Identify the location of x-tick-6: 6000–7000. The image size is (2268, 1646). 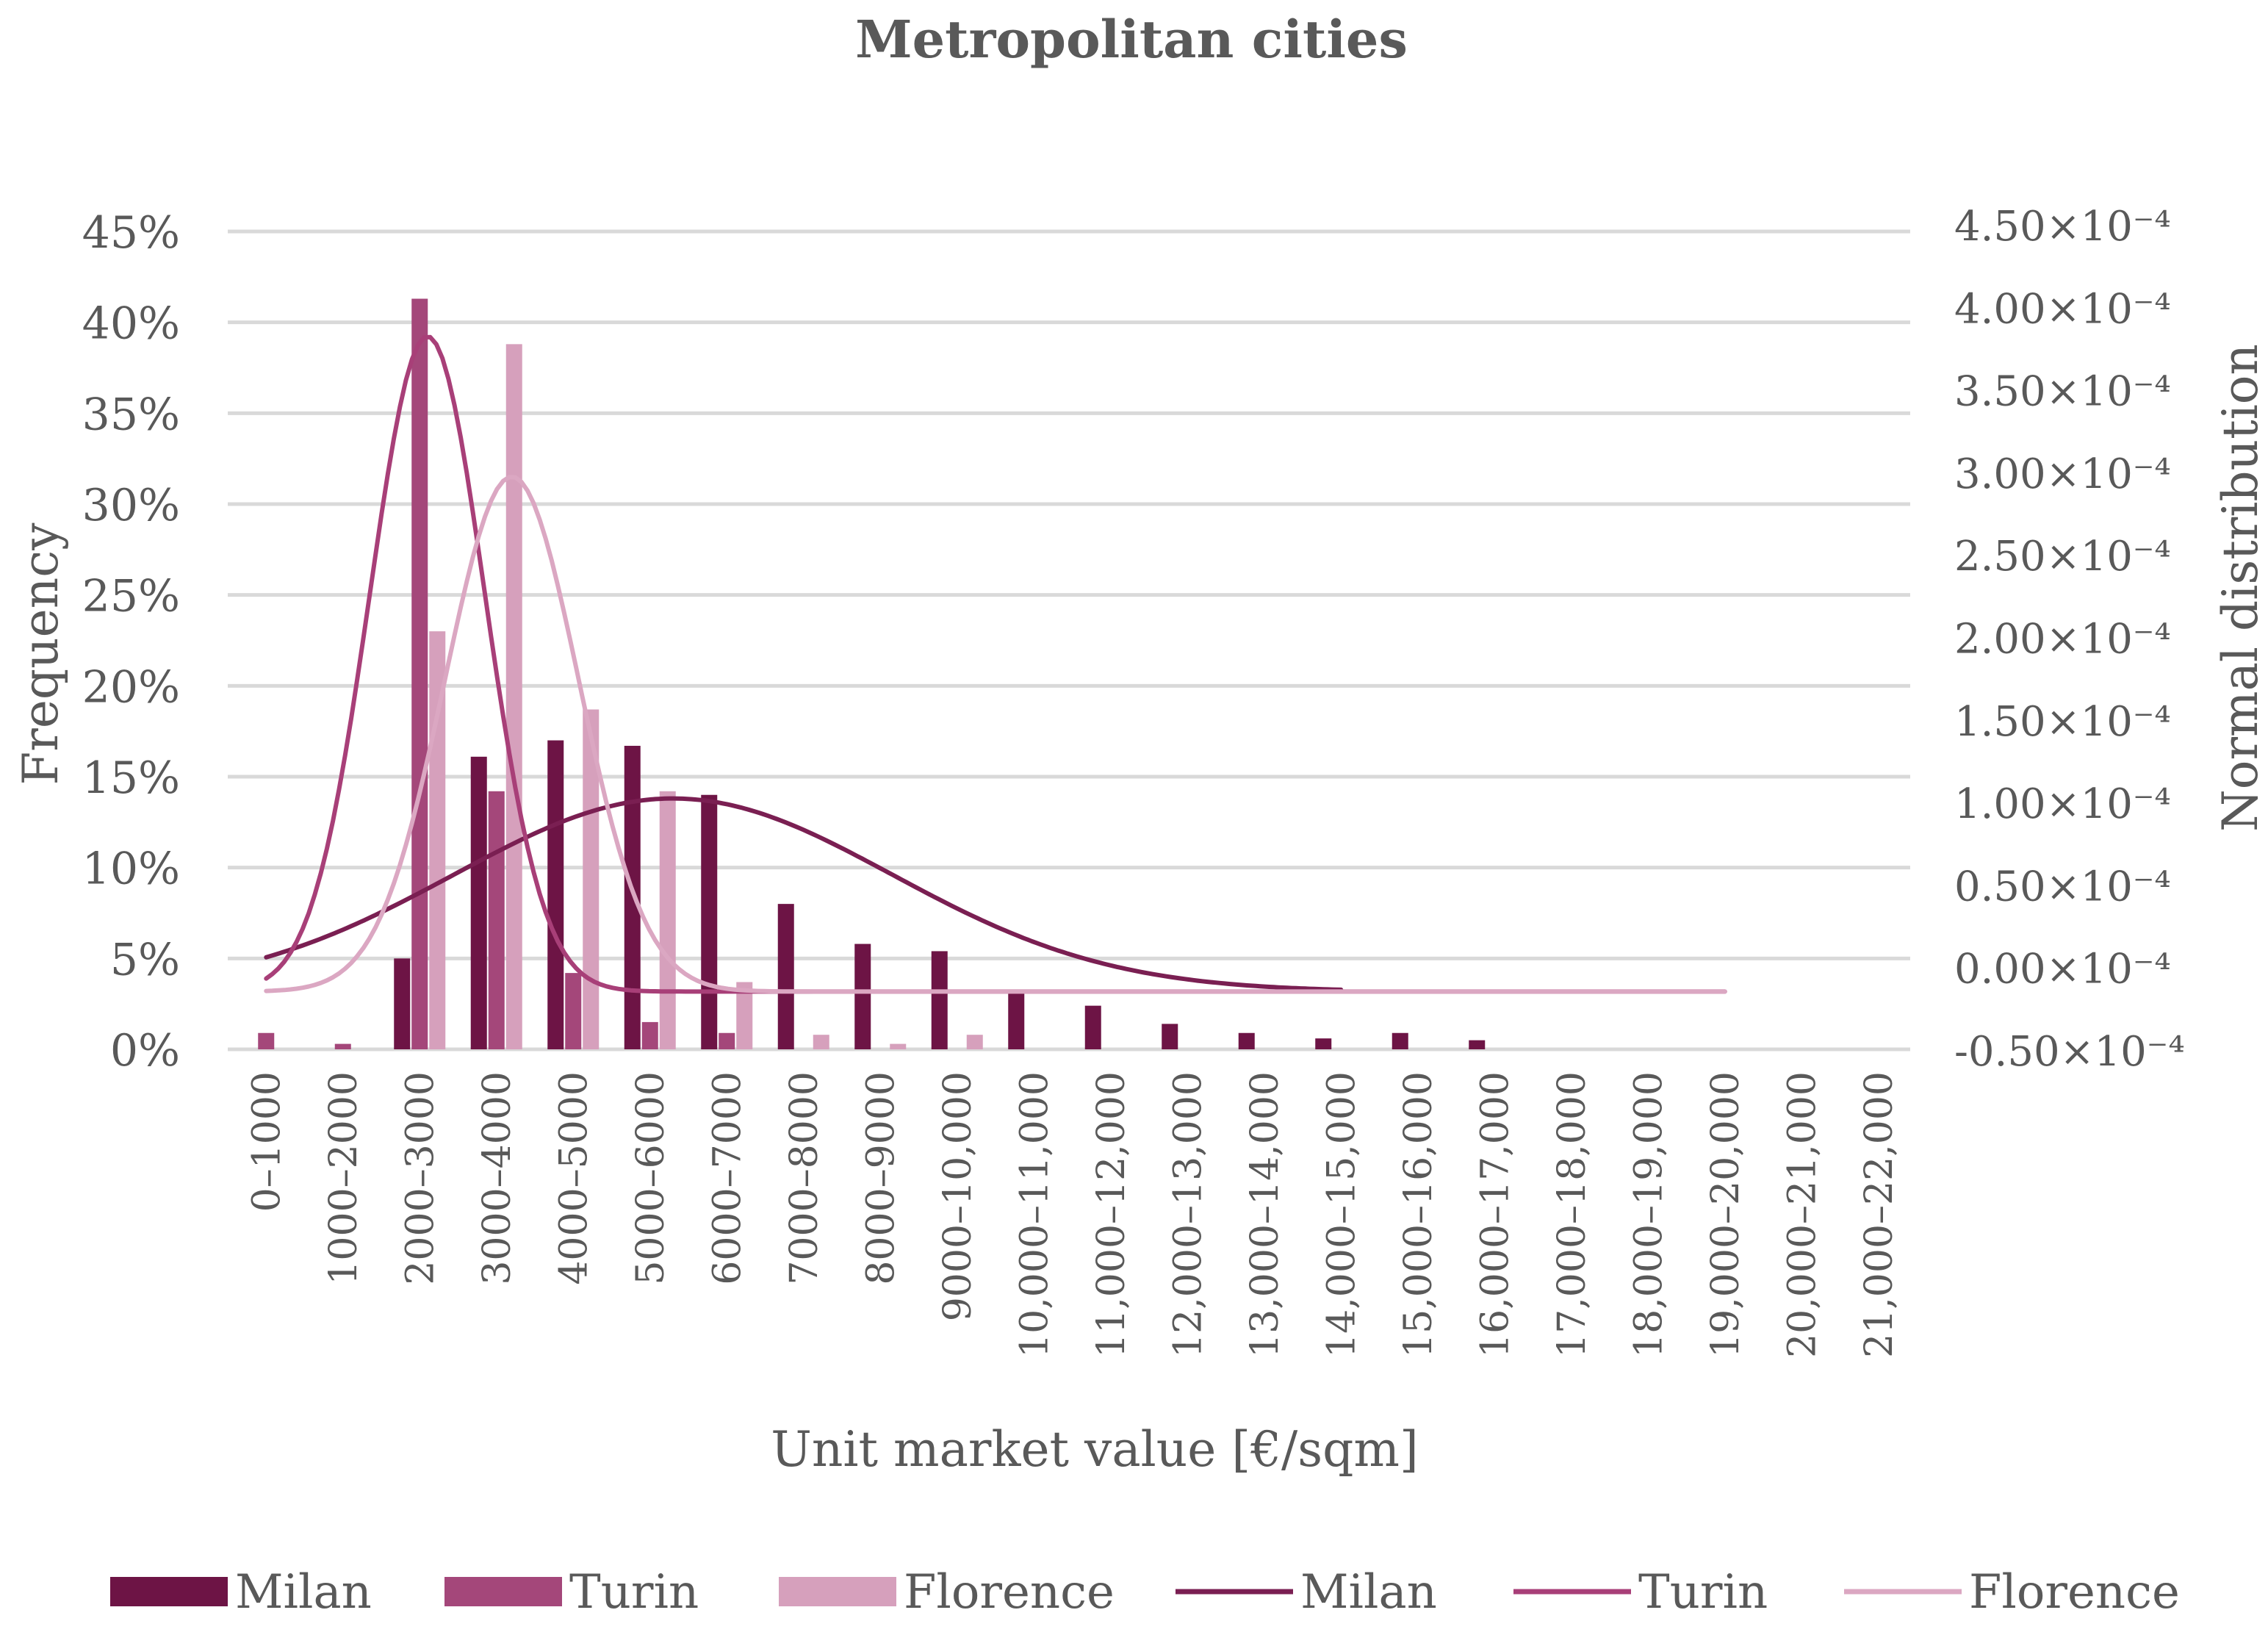
(727, 1178).